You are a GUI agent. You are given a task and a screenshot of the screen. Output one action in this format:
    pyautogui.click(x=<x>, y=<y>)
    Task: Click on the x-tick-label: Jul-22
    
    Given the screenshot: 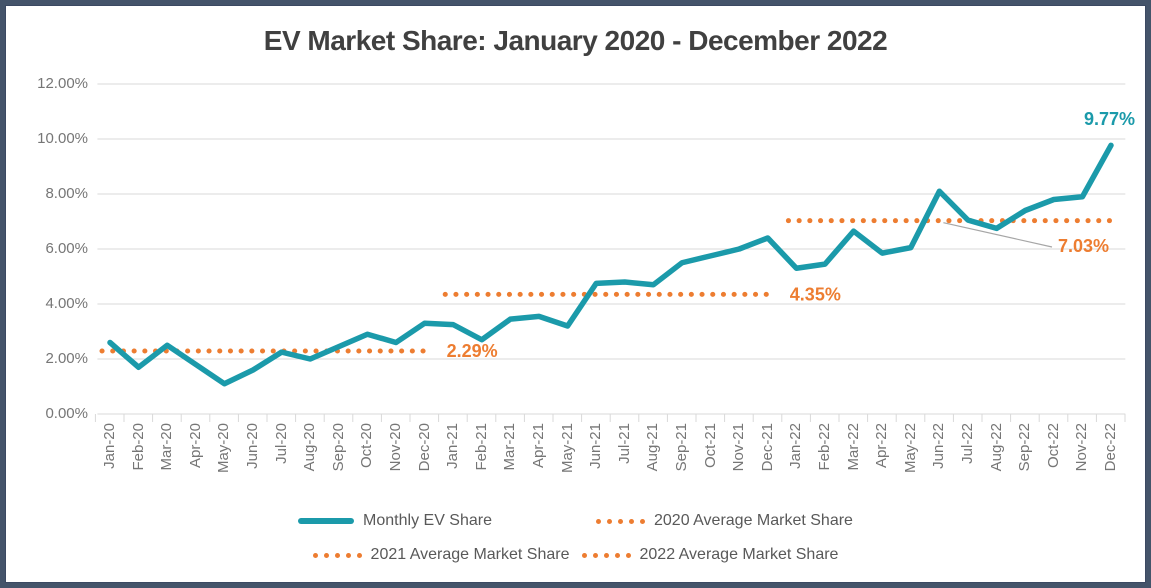 What is the action you would take?
    pyautogui.click(x=967, y=443)
    